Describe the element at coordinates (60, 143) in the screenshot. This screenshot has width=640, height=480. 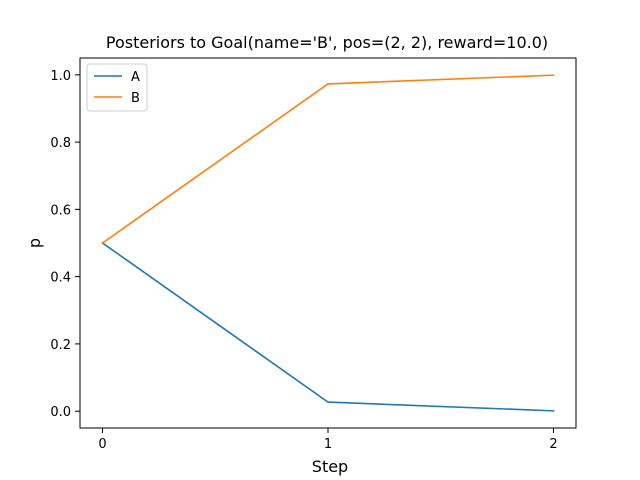
I see `y-tick-label: 0.8` at that location.